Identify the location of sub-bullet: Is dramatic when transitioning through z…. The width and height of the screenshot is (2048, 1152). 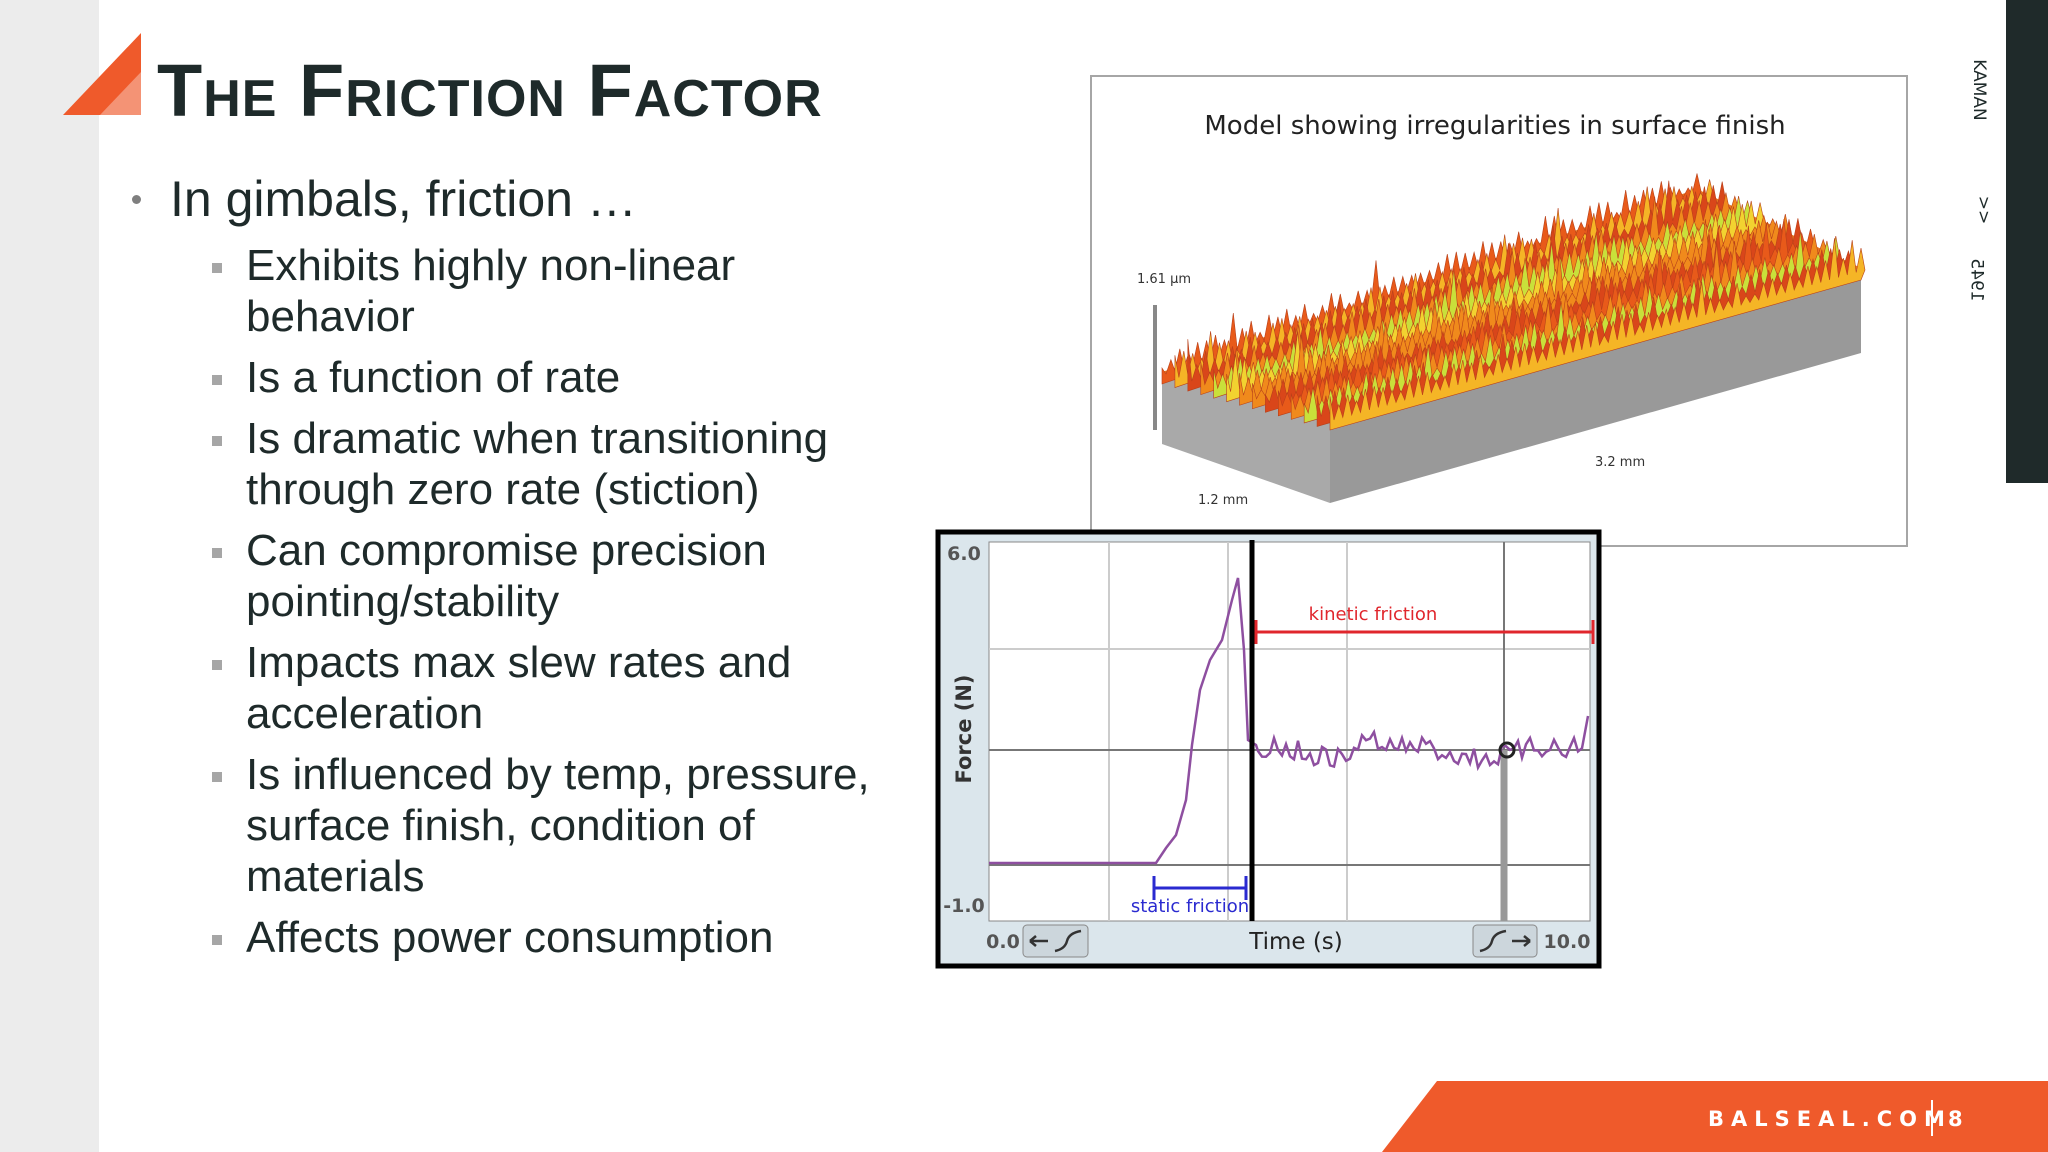
(546, 464).